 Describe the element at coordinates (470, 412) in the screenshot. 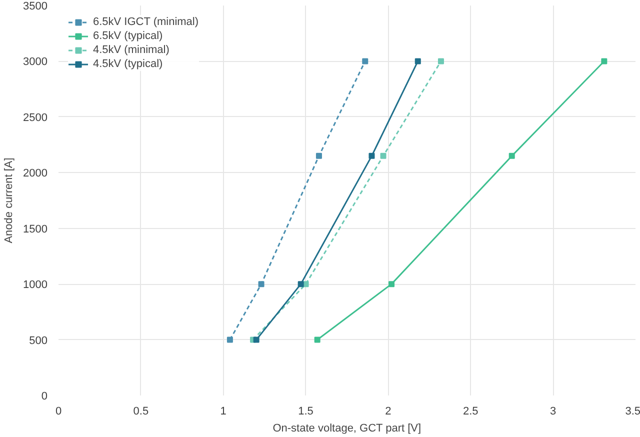

I see `x-tick-label: 2.5` at that location.